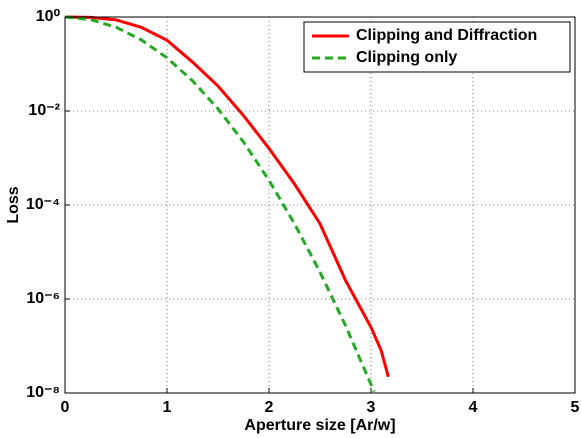 This screenshot has width=581, height=438. What do you see at coordinates (44, 110) in the screenshot?
I see `y-tick-label: 10⁻²` at bounding box center [44, 110].